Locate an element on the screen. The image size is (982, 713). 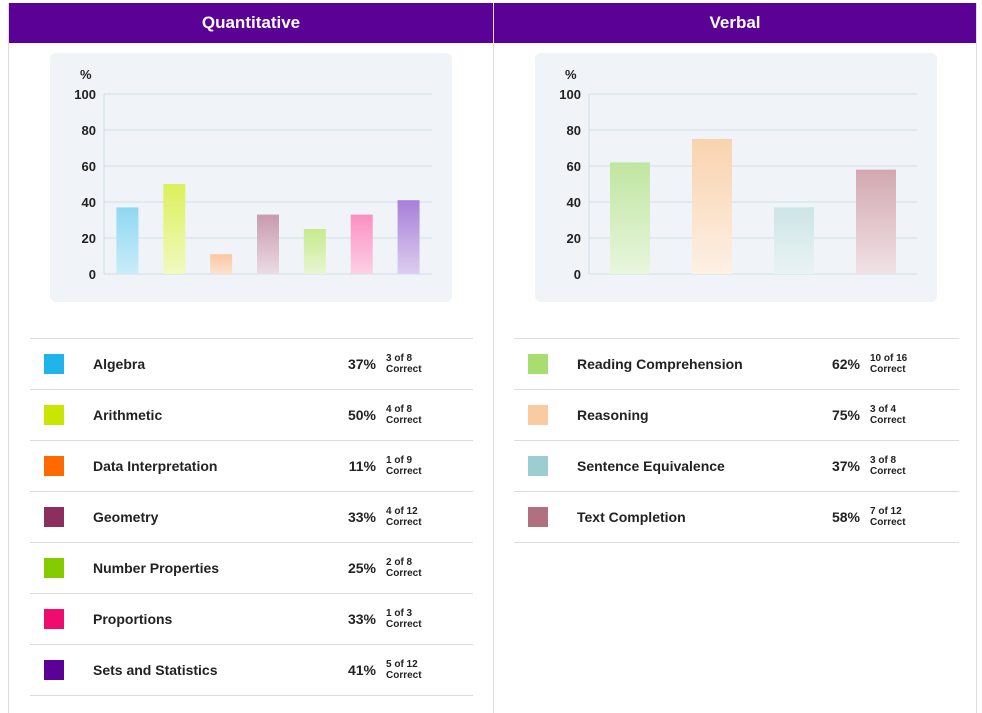
legend-row-sets-and-statistics: Sets and Statistics 41% 5 of 12 Correct is located at coordinates (251, 670).